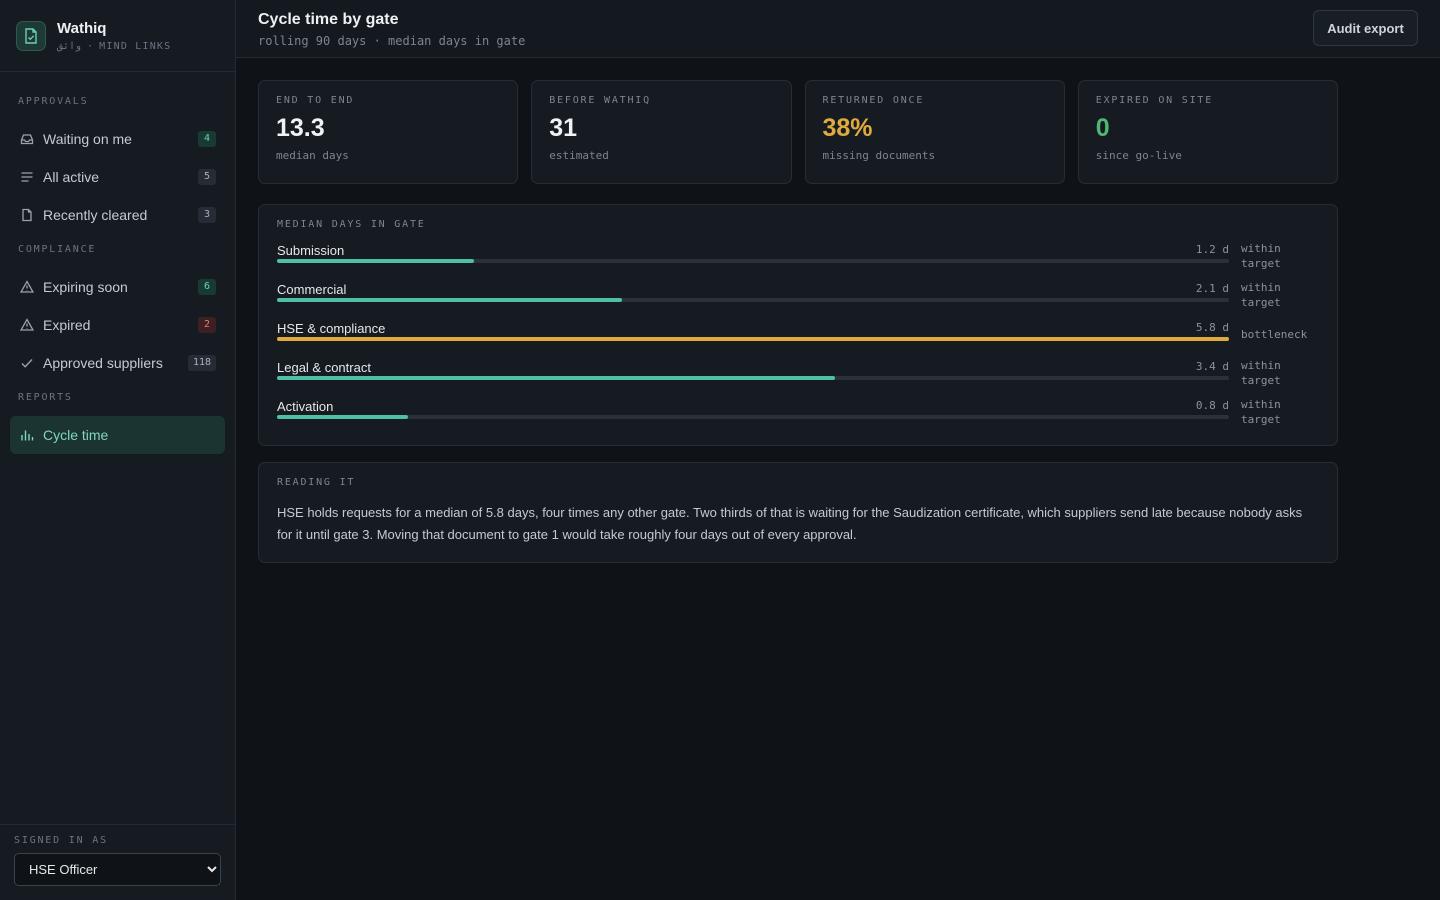  Describe the element at coordinates (95, 215) in the screenshot. I see `sidebar-item-label: Recently cleared` at that location.